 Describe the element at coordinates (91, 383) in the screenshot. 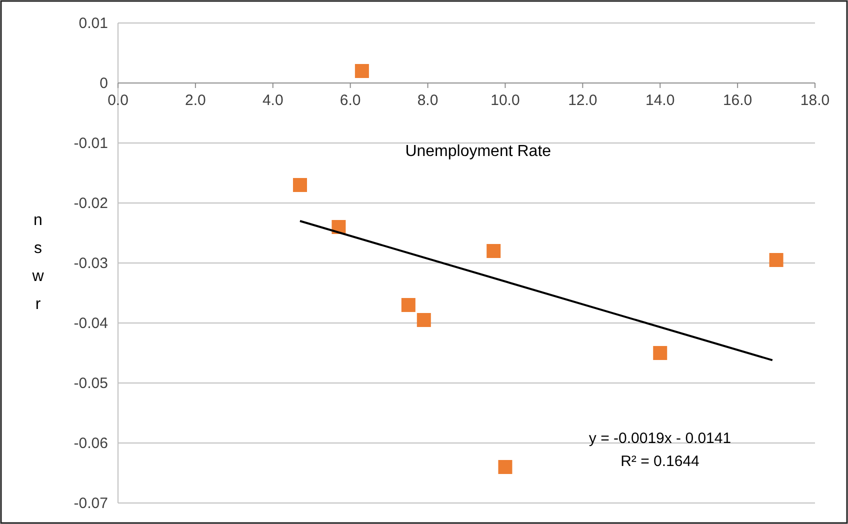

I see `y-tick-label: -0.05` at that location.